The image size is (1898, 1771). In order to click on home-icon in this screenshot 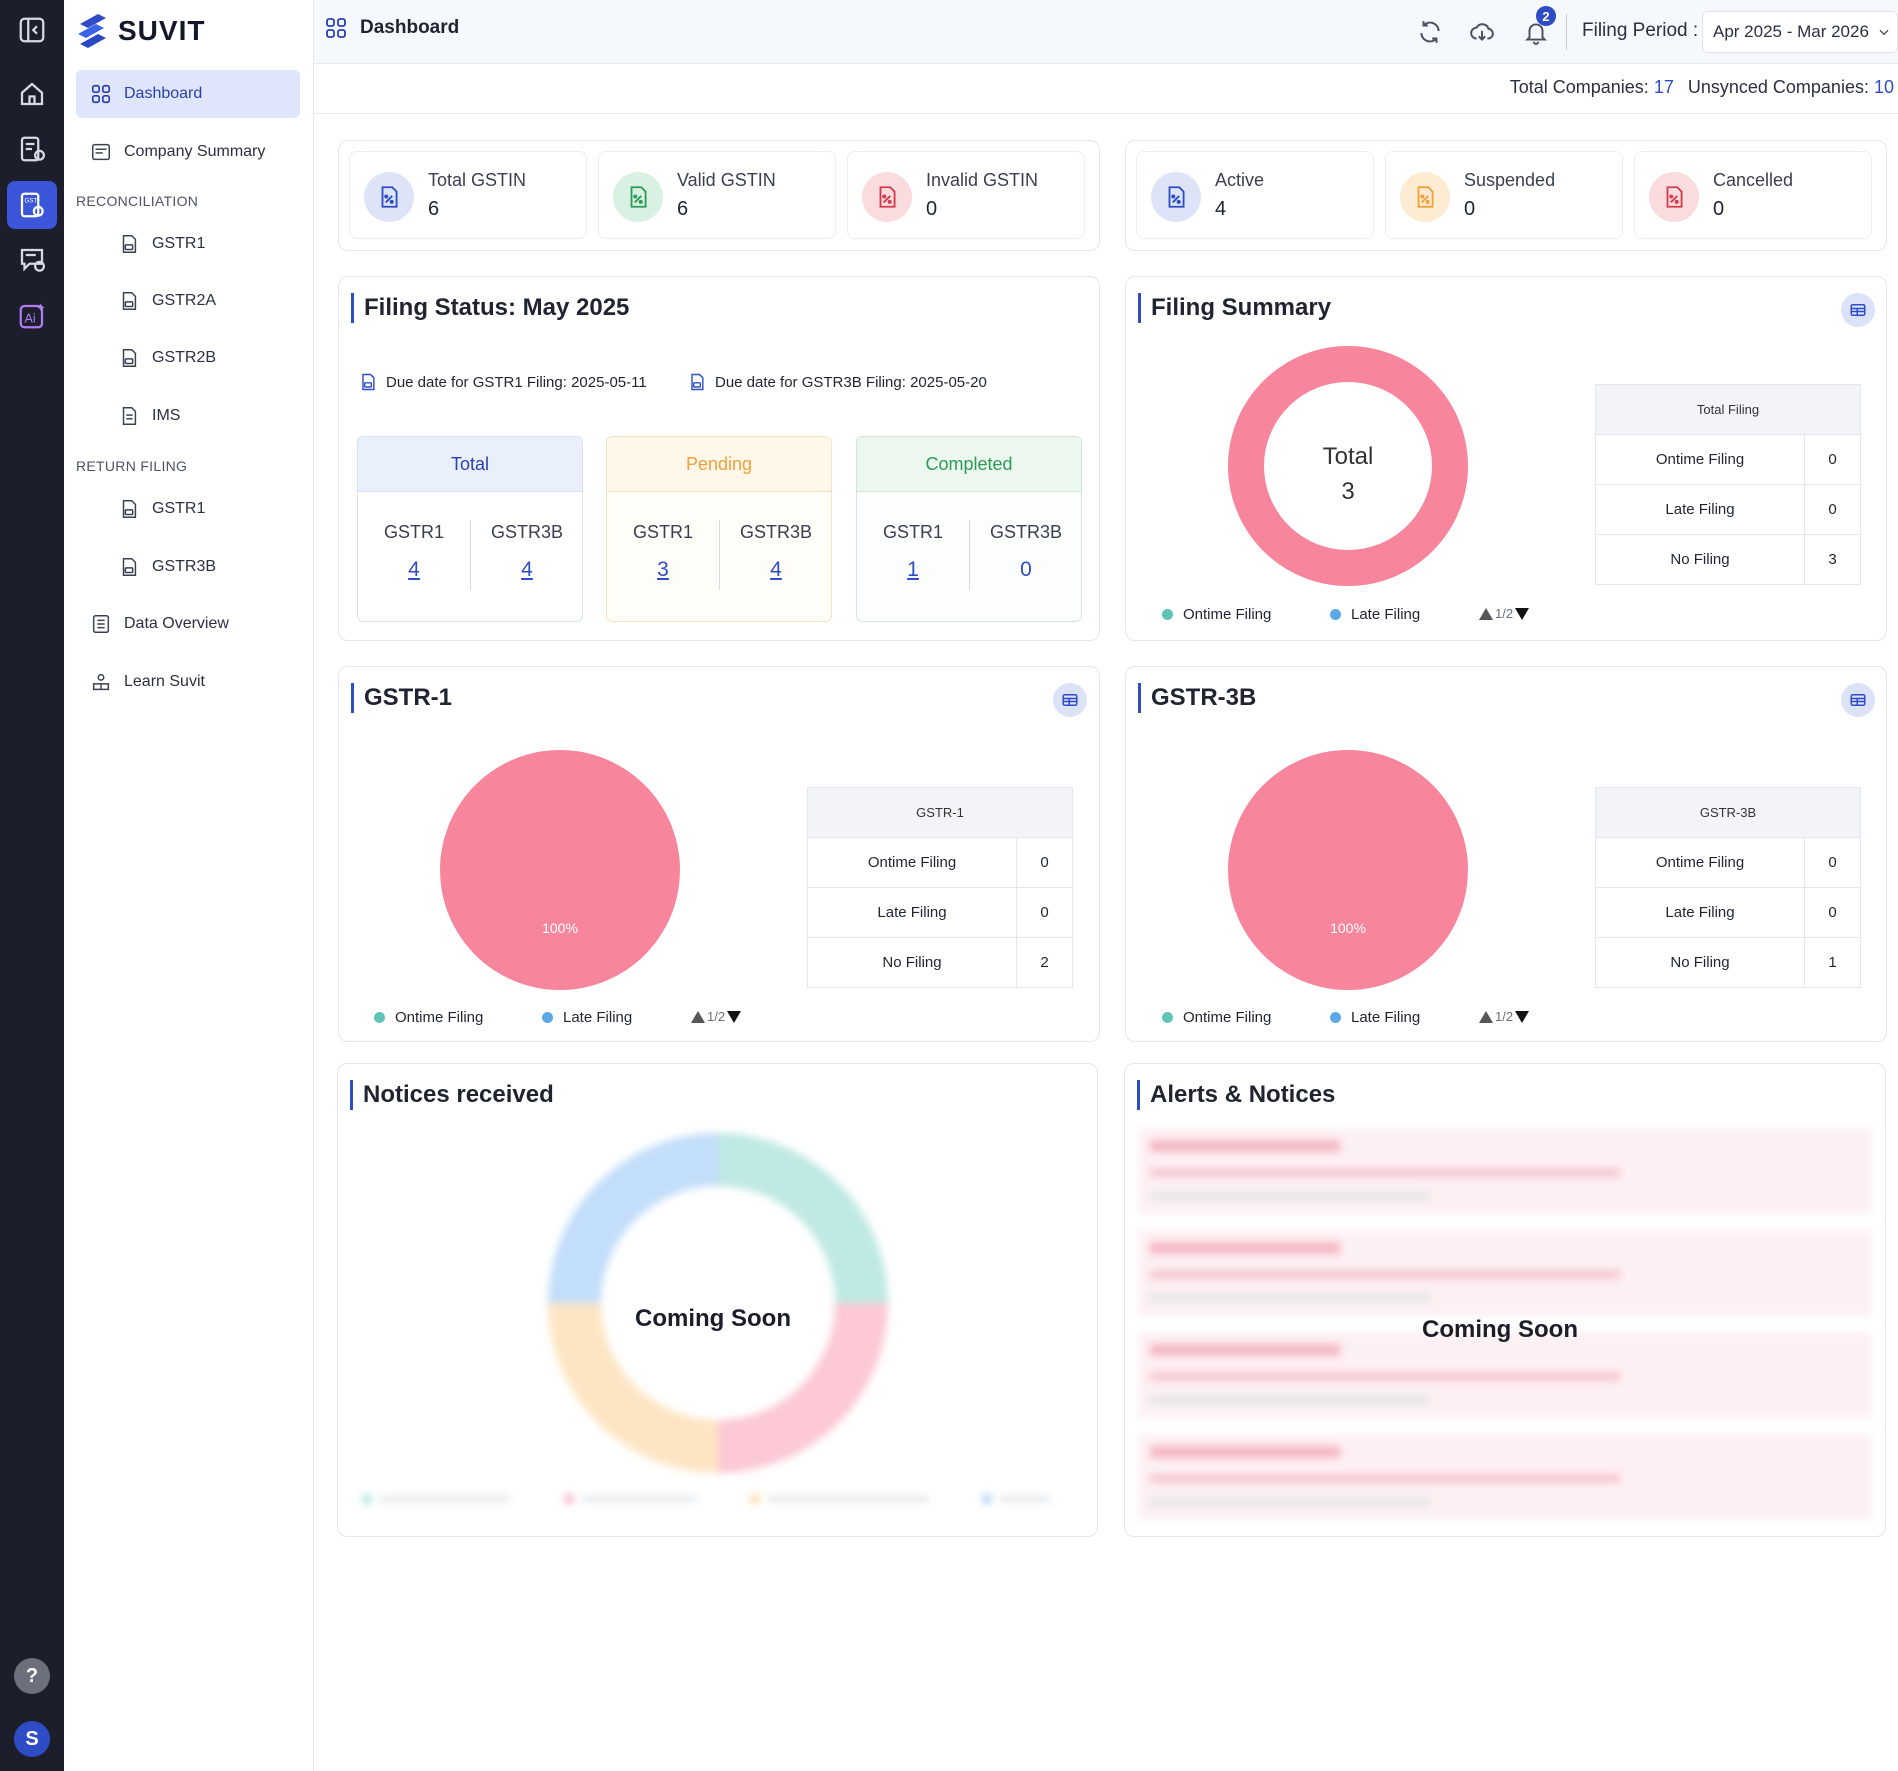, I will do `click(32, 94)`.